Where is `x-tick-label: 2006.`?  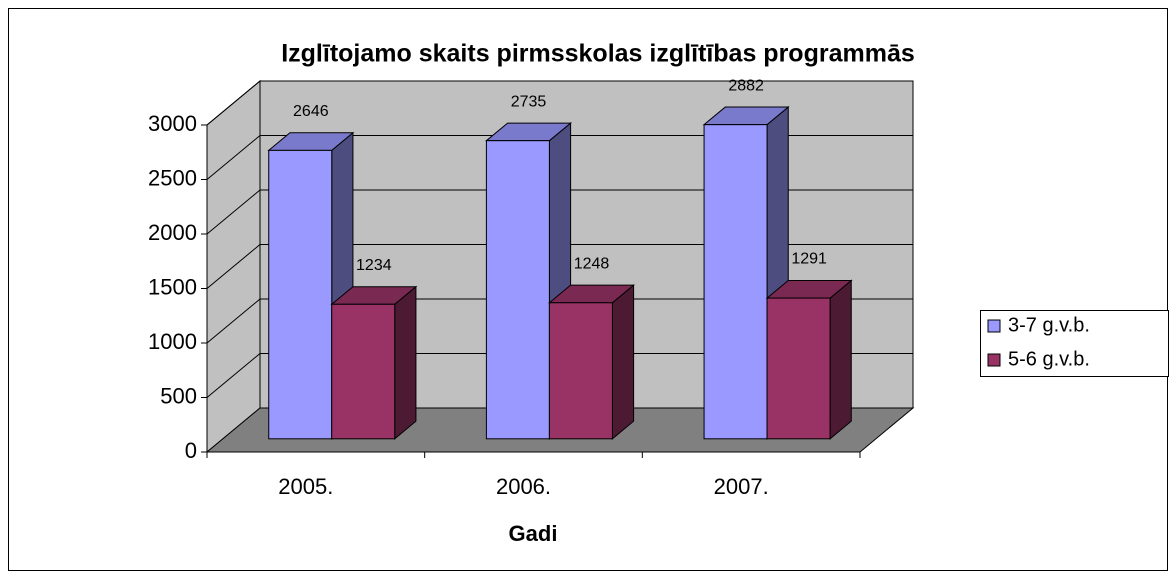 x-tick-label: 2006. is located at coordinates (523, 486).